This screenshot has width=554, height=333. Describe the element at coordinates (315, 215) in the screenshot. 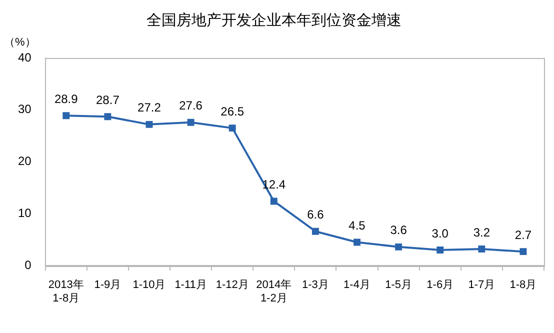

I see `data-label: 6.6` at that location.